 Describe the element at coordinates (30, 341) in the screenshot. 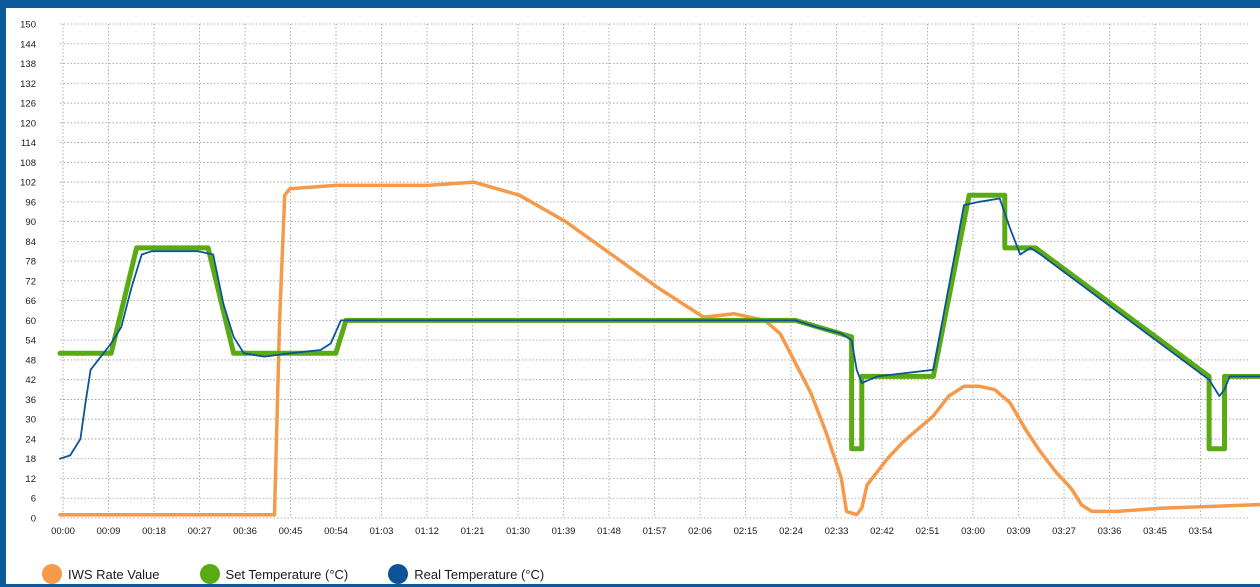

I see `y-tick-label-9: 54` at that location.